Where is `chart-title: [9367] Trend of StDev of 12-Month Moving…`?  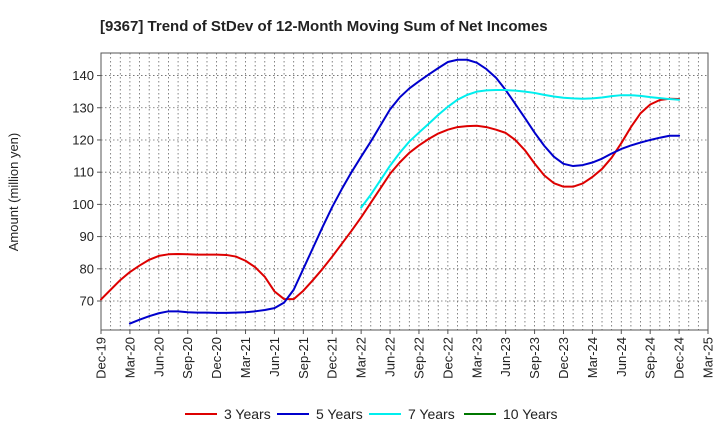 chart-title: [9367] Trend of StDev of 12-Month Moving… is located at coordinates (324, 26).